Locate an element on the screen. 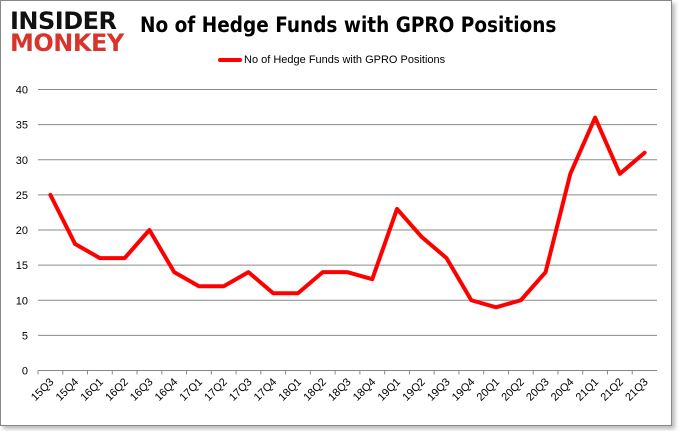 The width and height of the screenshot is (678, 431). x-tick-label: 21Q2 is located at coordinates (612, 390).